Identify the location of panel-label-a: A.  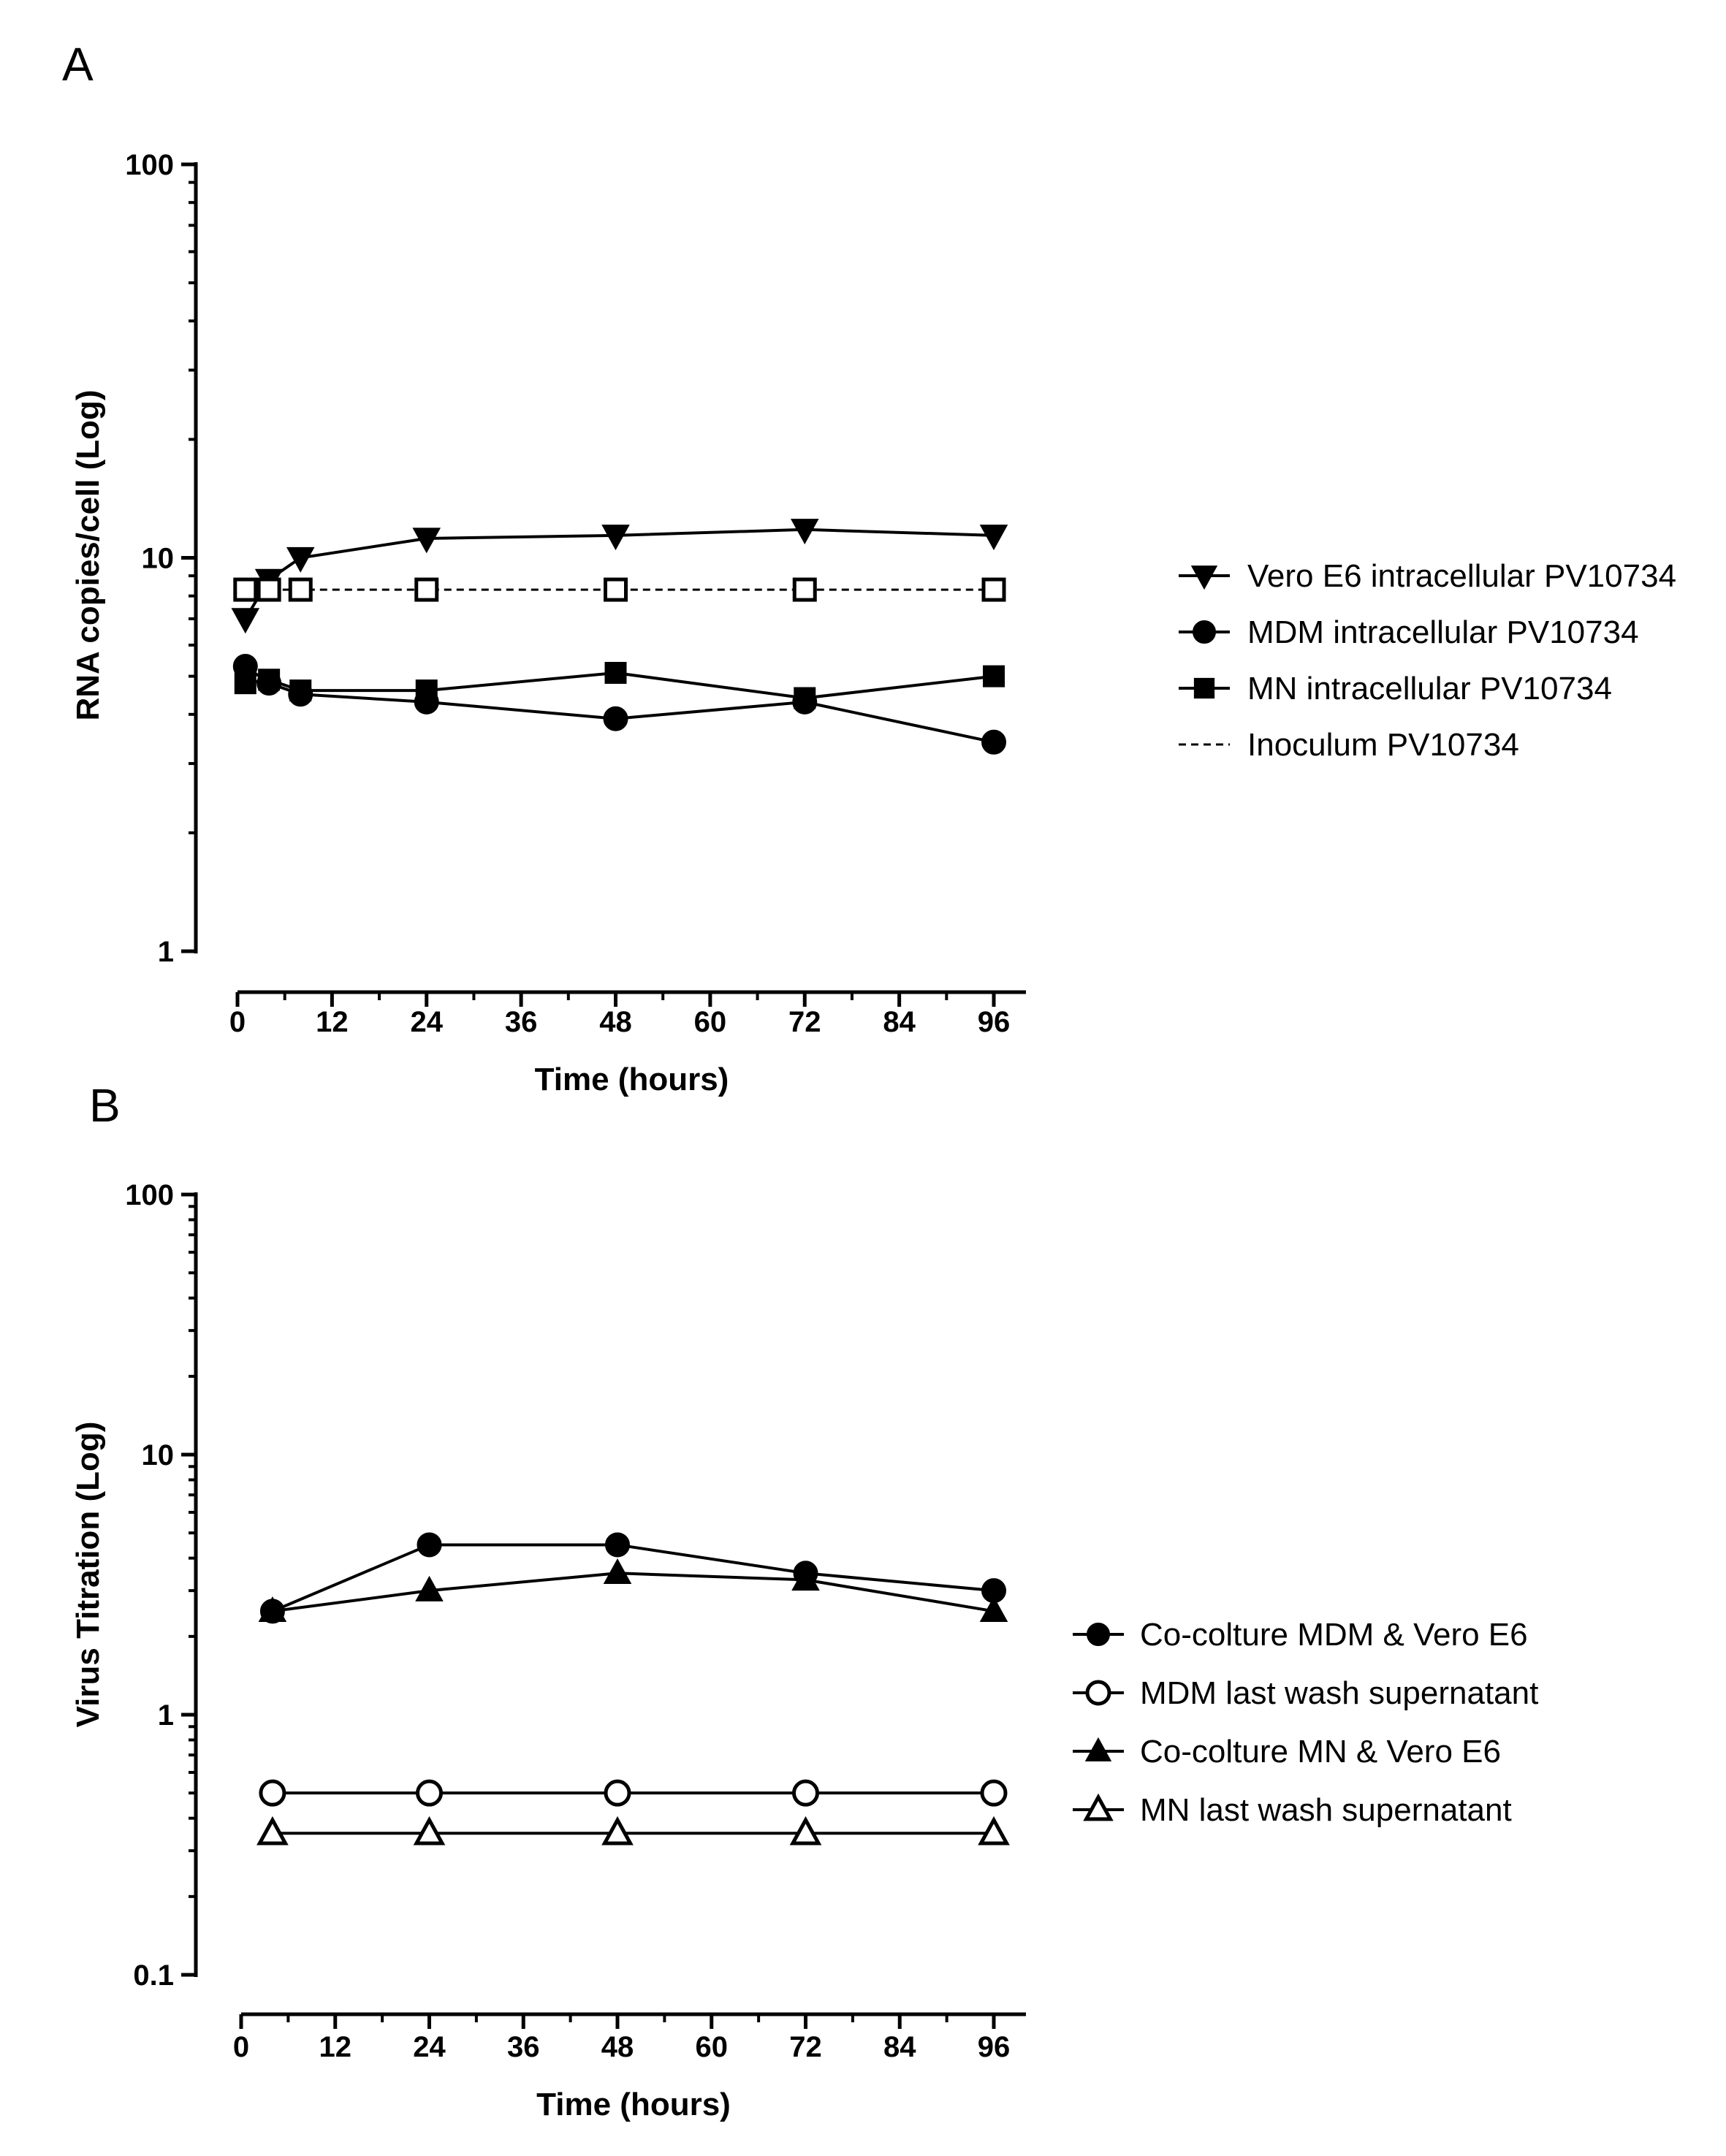
(78, 64).